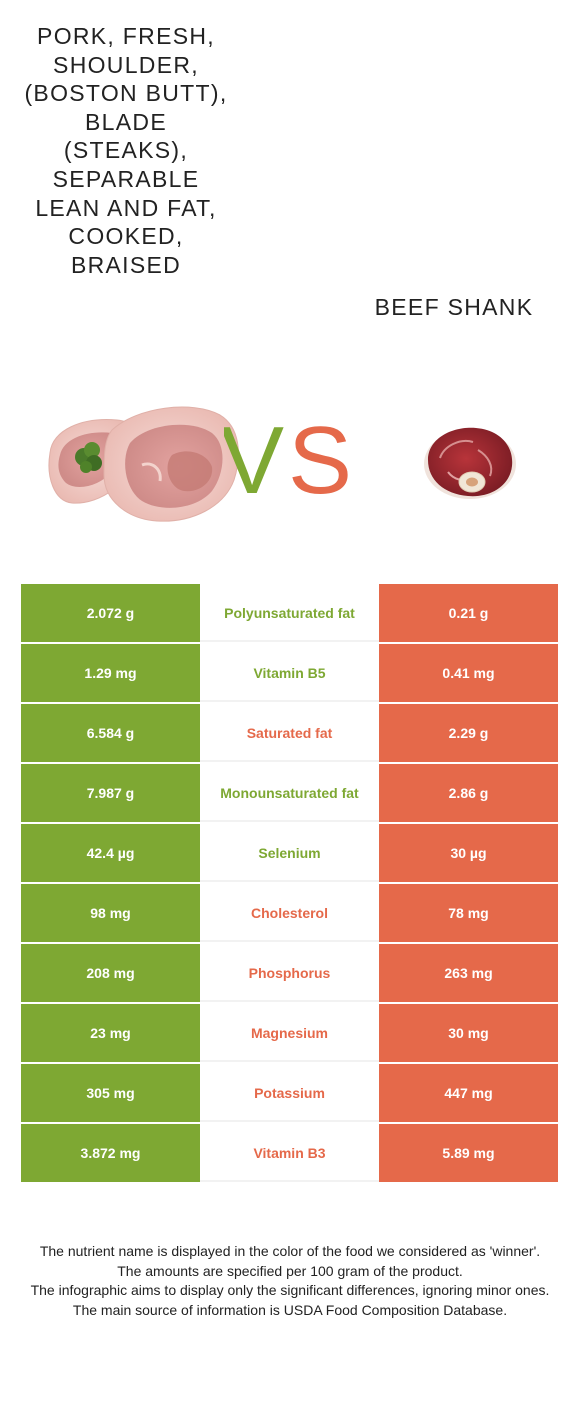  Describe the element at coordinates (468, 1093) in the screenshot. I see `right-value: 447 mg` at that location.